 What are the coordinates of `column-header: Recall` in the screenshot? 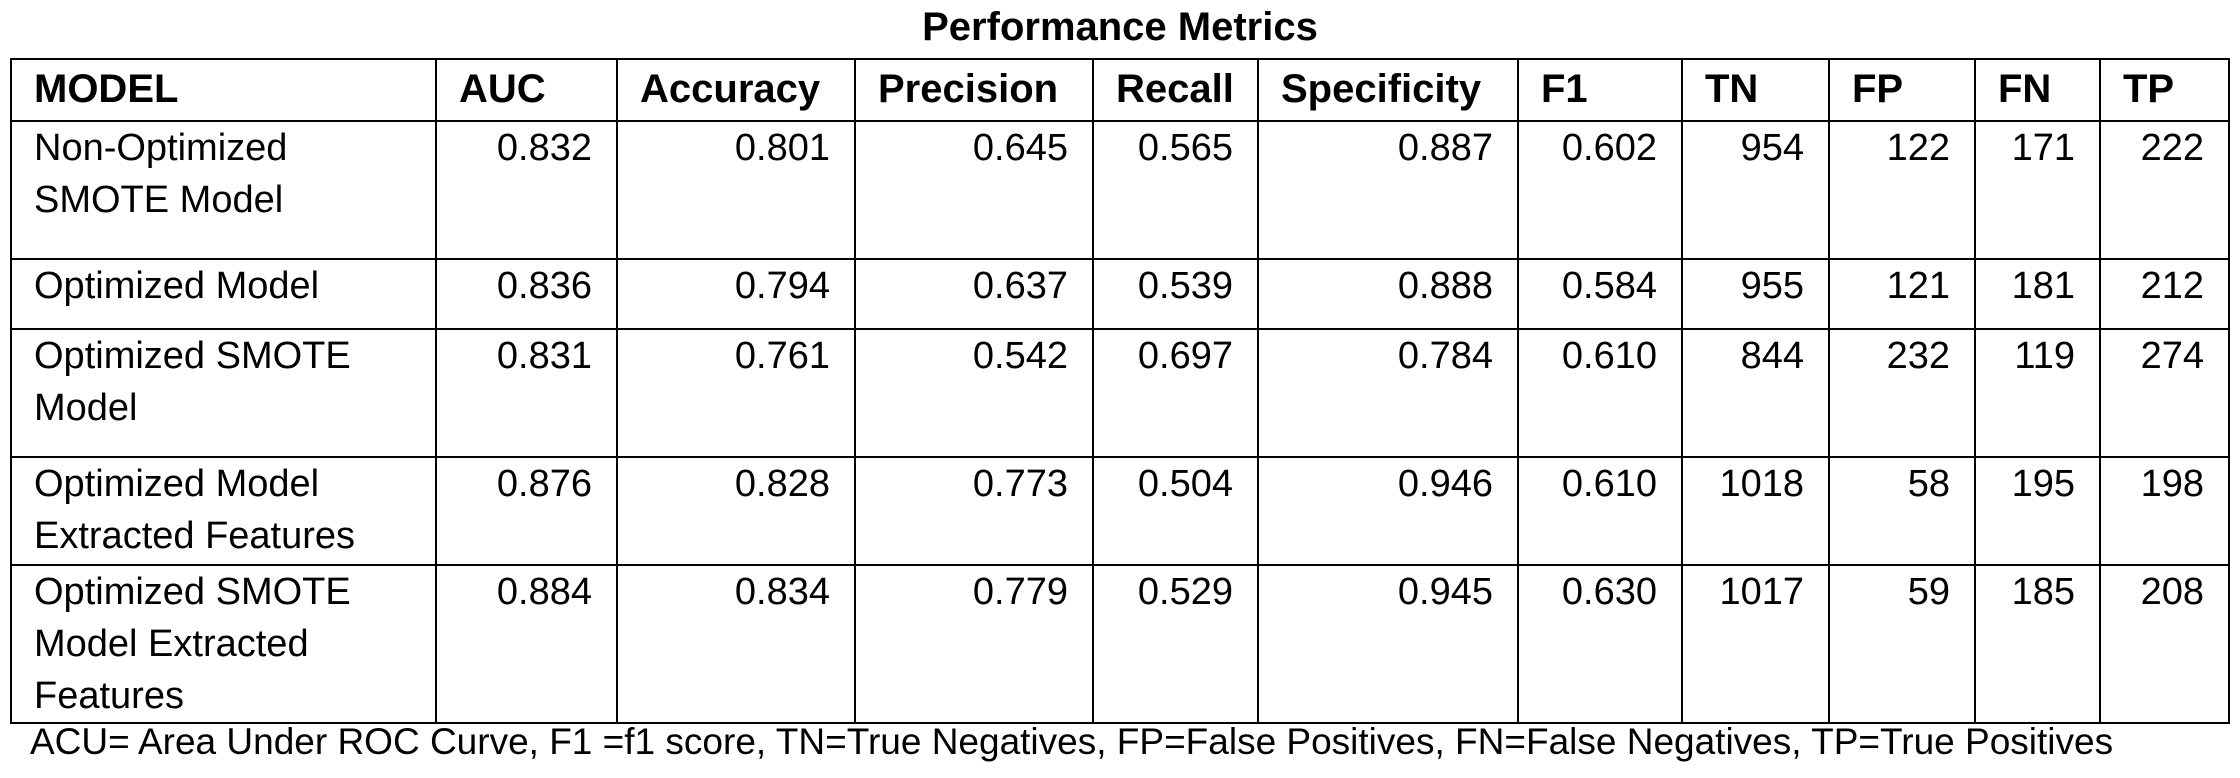 It's located at (1175, 90).